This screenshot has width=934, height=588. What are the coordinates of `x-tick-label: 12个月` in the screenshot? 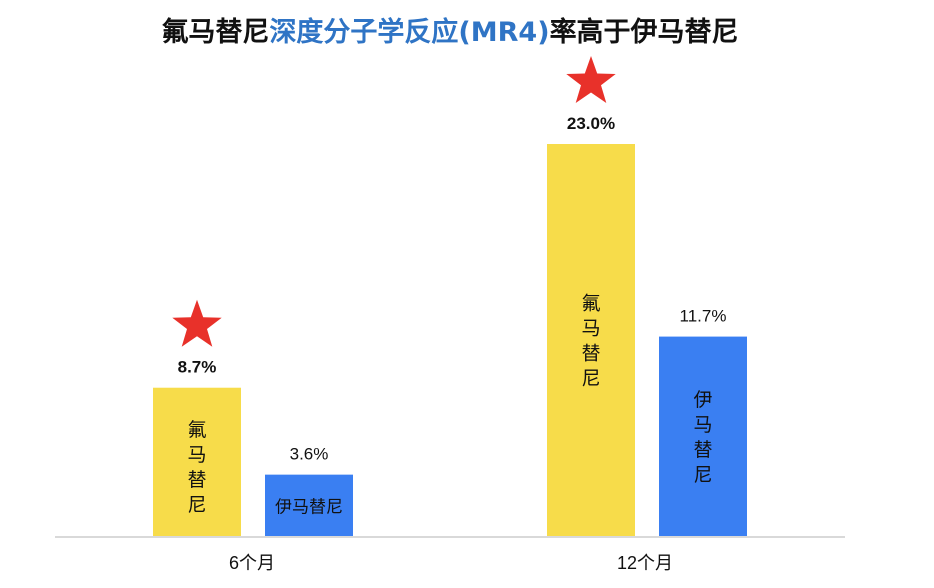 It's located at (645, 563).